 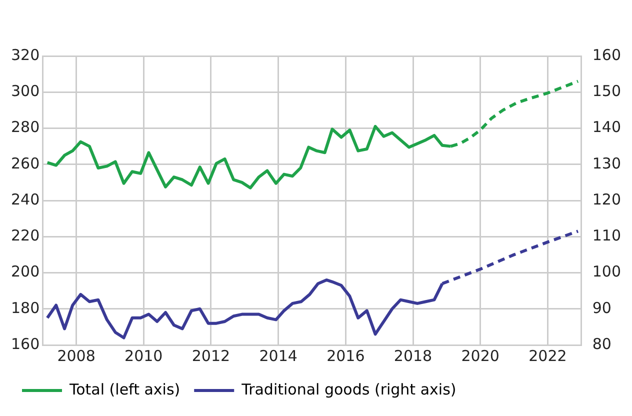 I want to click on y2-tick-label: 150, so click(x=607, y=91).